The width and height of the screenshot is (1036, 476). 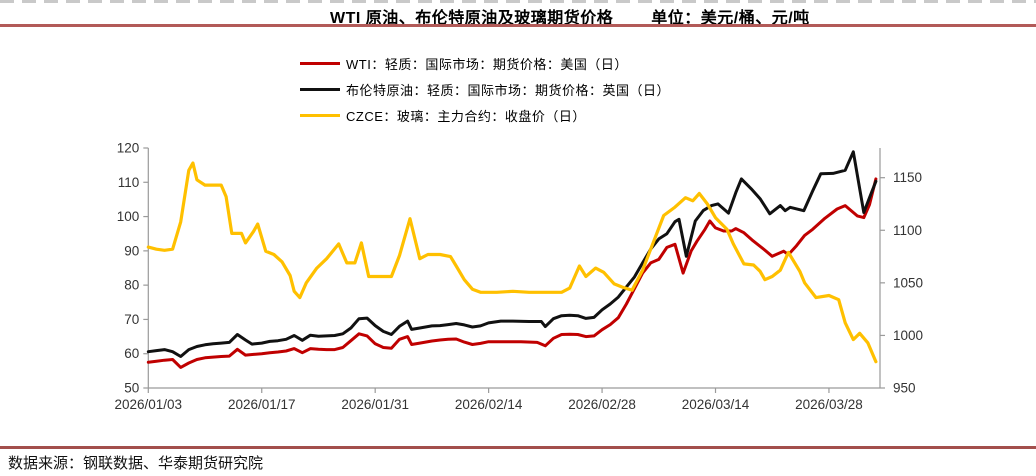 I want to click on right-axis-tick-label: 1100, so click(x=907, y=230).